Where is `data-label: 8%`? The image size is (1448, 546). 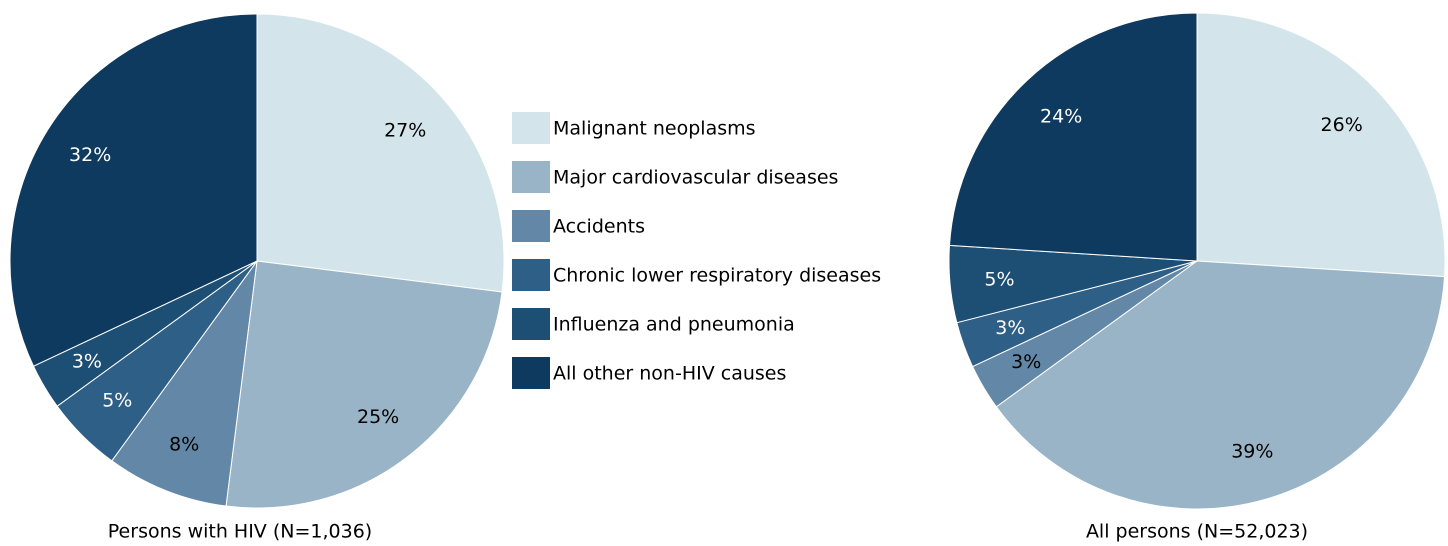 data-label: 8% is located at coordinates (184, 444).